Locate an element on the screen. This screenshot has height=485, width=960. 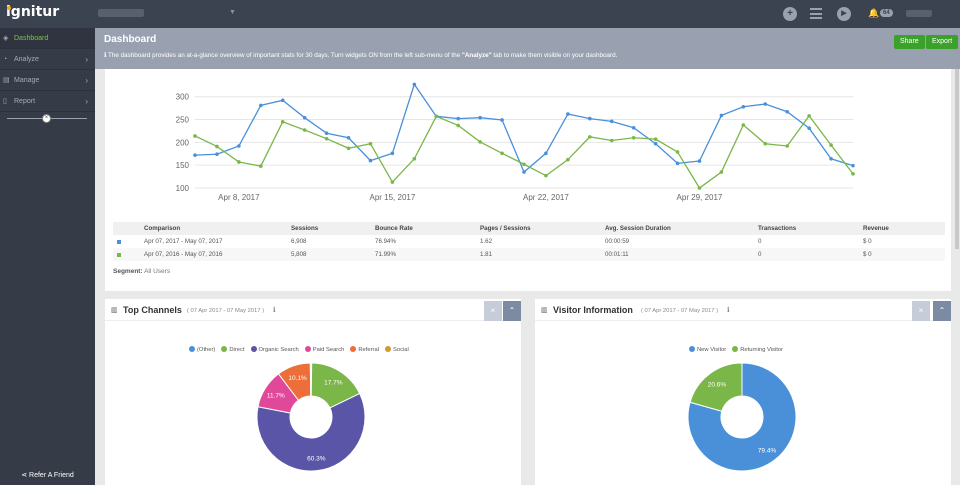
legend-item: Social is located at coordinates (397, 349).